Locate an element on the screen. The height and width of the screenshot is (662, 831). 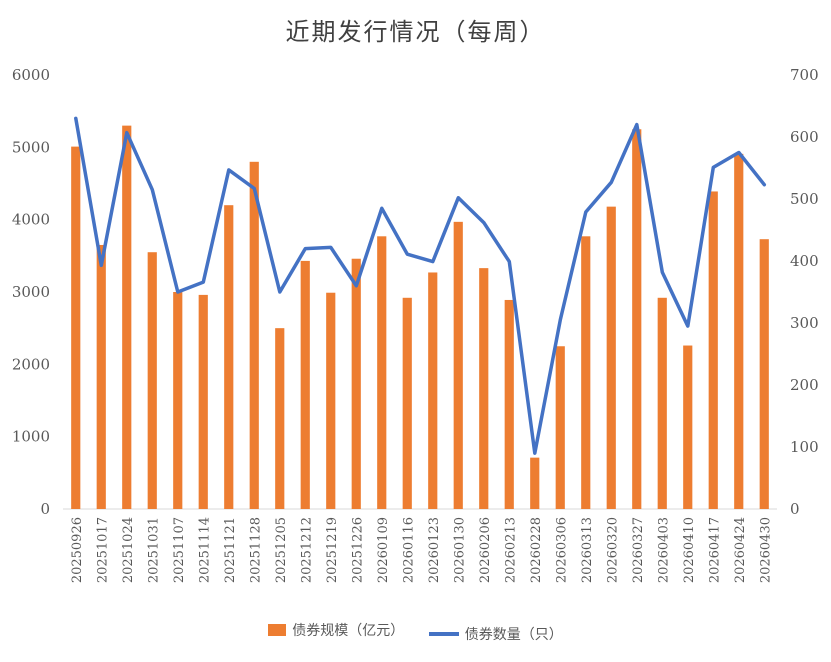
legend-bar-label: 债券规模（亿元） is located at coordinates (348, 631).